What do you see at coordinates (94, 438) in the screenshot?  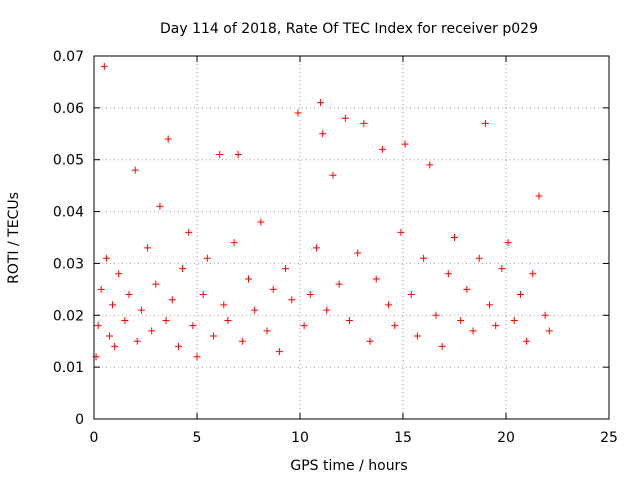 I see `x-tick-label: 0` at bounding box center [94, 438].